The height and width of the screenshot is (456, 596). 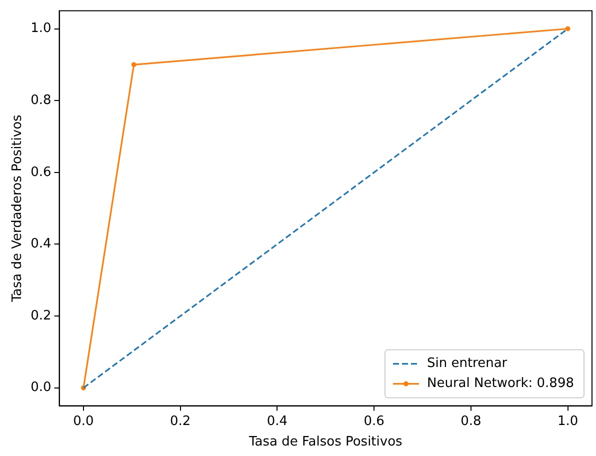 I want to click on y-tick-label: 0.4, so click(x=41, y=244).